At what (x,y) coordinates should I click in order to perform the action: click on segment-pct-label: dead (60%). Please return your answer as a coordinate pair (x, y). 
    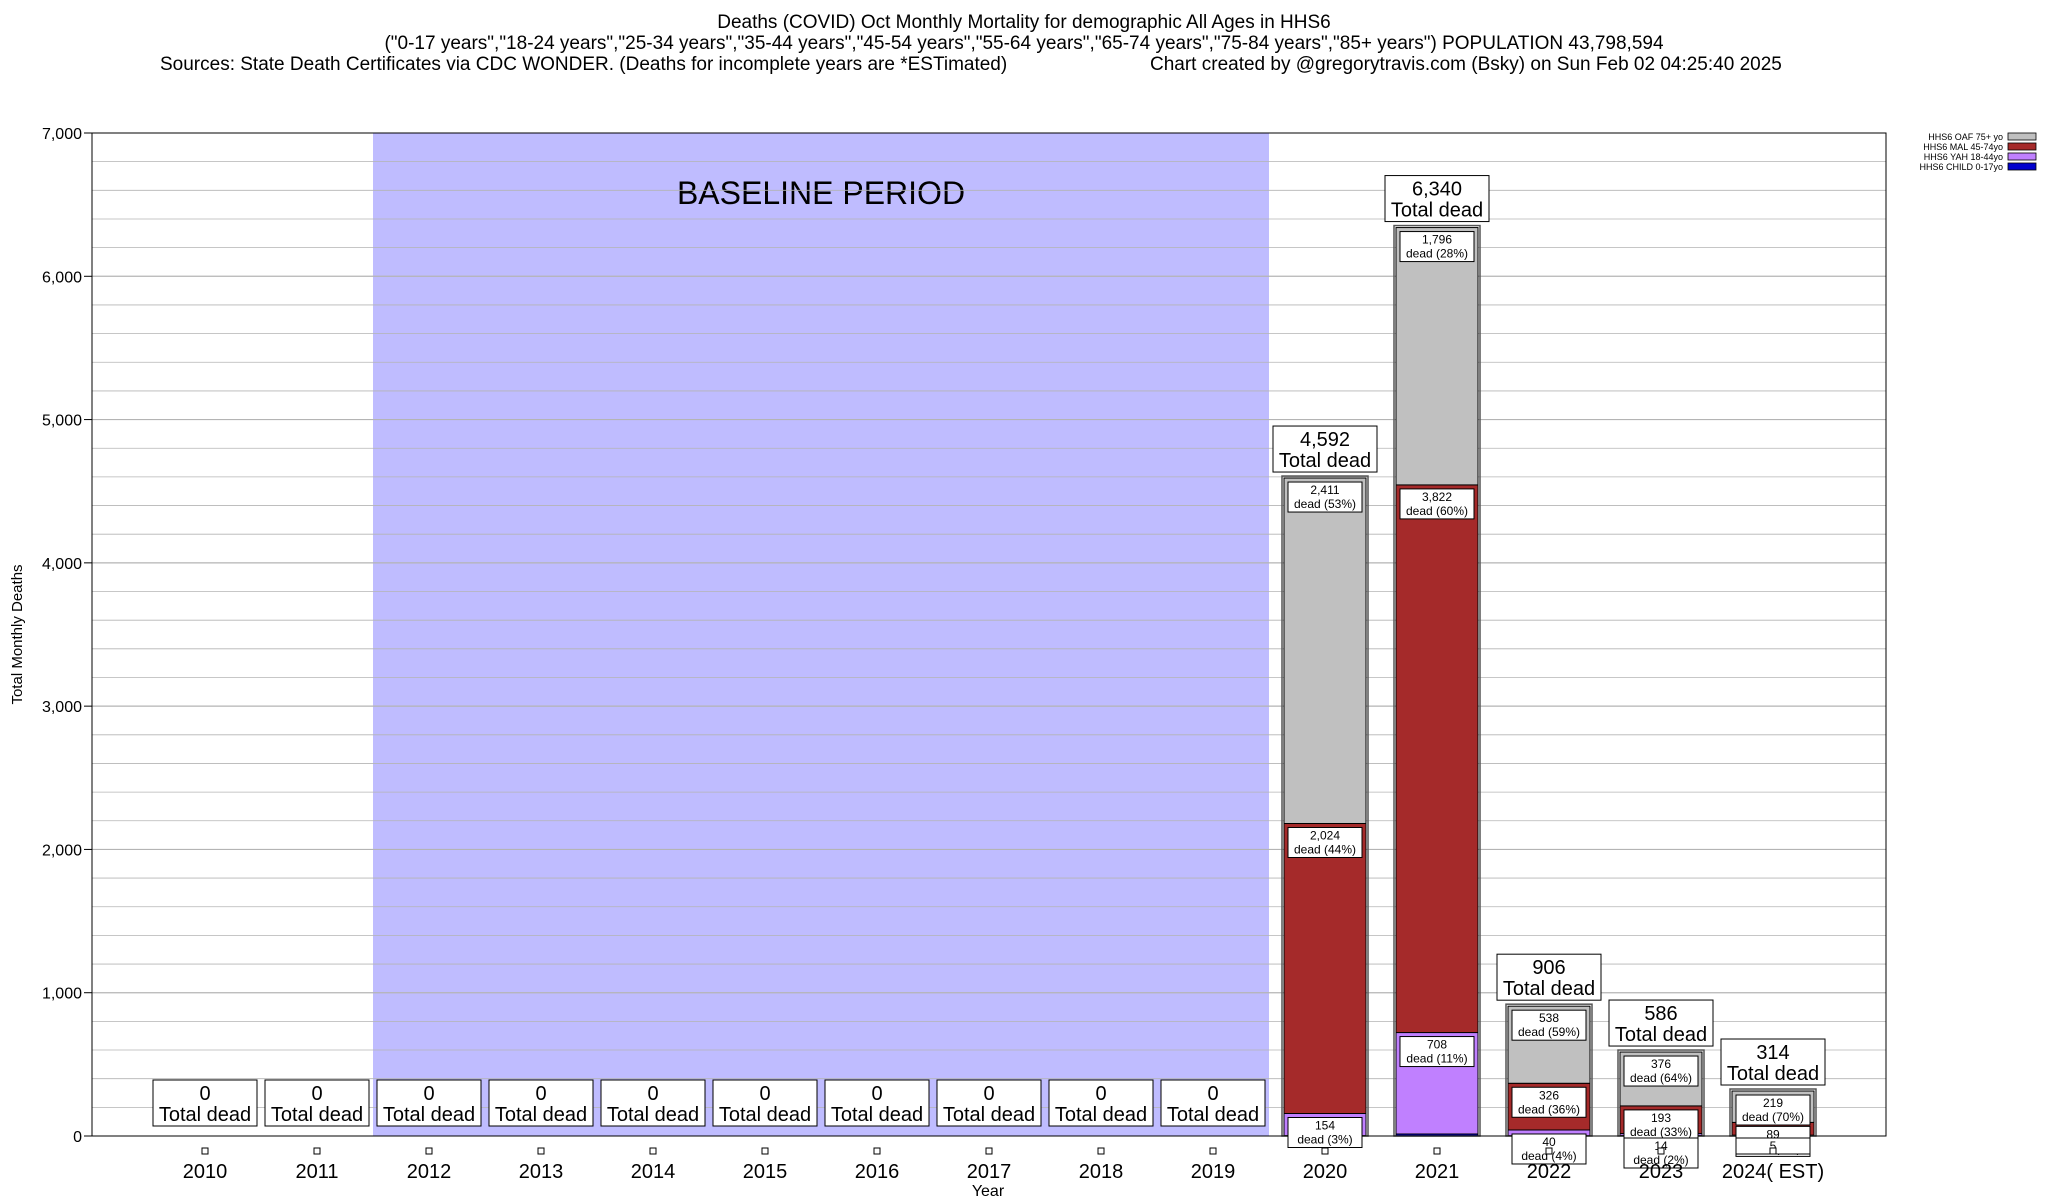
    Looking at the image, I should click on (1437, 511).